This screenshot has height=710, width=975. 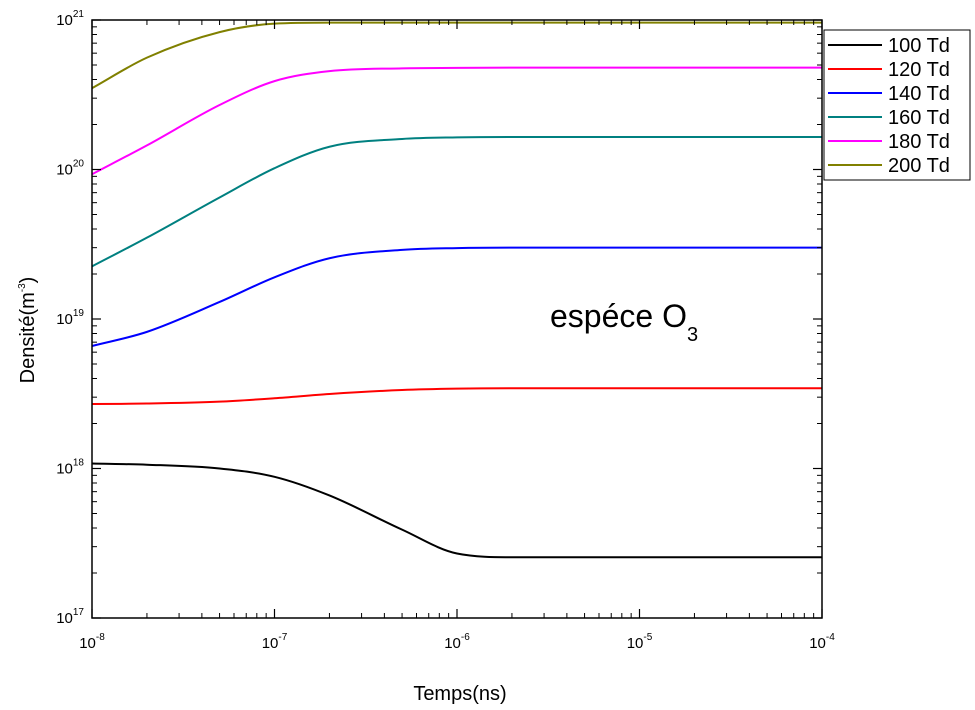 What do you see at coordinates (919, 70) in the screenshot?
I see `legend-label-1: 120 Td` at bounding box center [919, 70].